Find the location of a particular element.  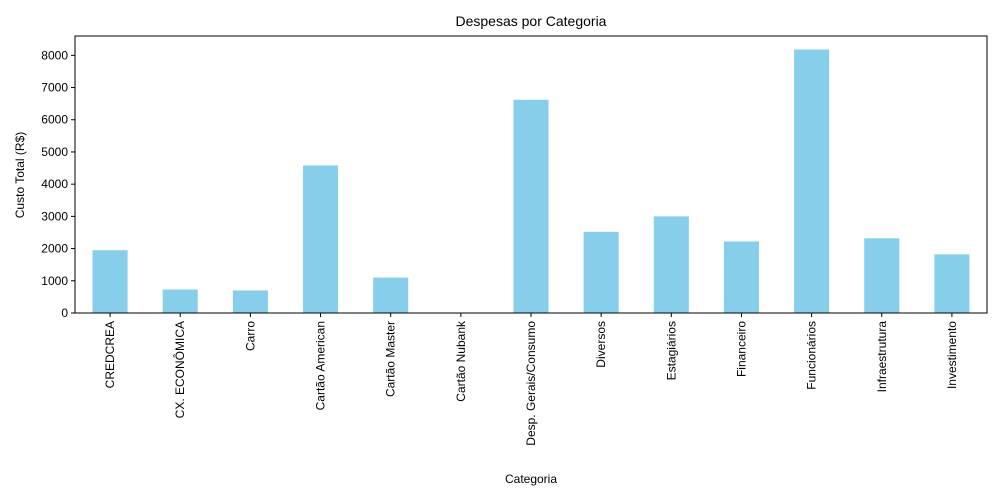

y-axis-label: Custo Total (R$) is located at coordinates (20, 175).